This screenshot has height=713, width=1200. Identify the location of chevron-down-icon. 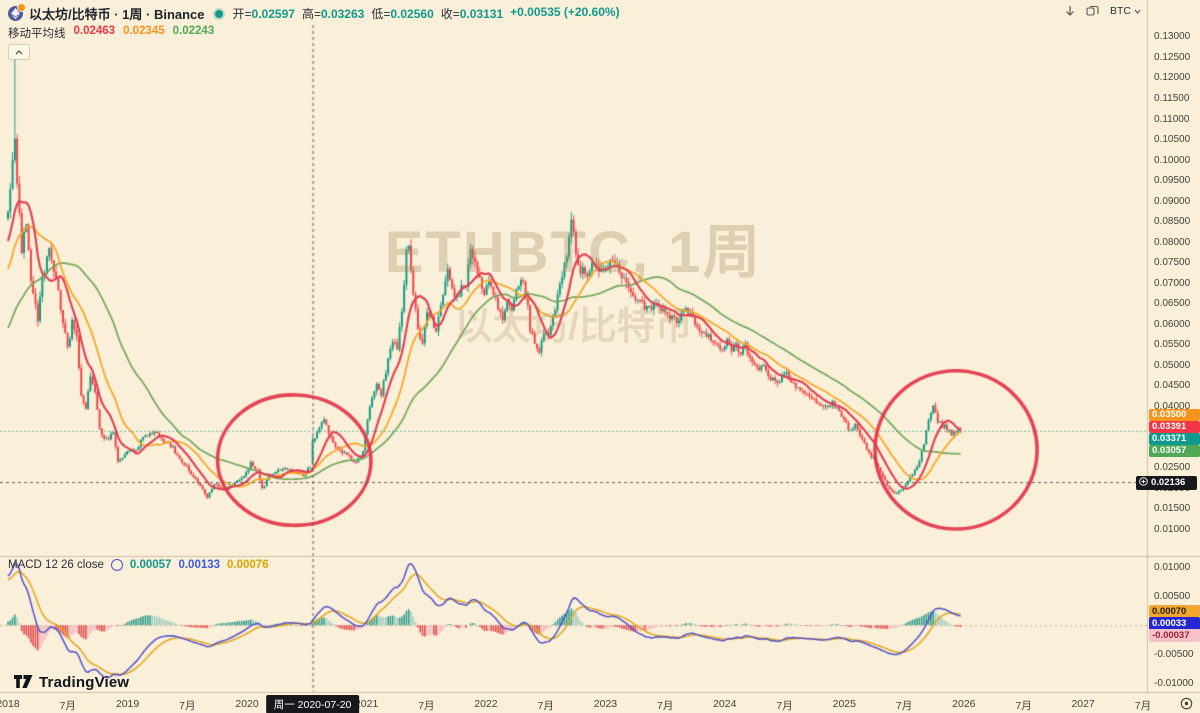
(1137, 11).